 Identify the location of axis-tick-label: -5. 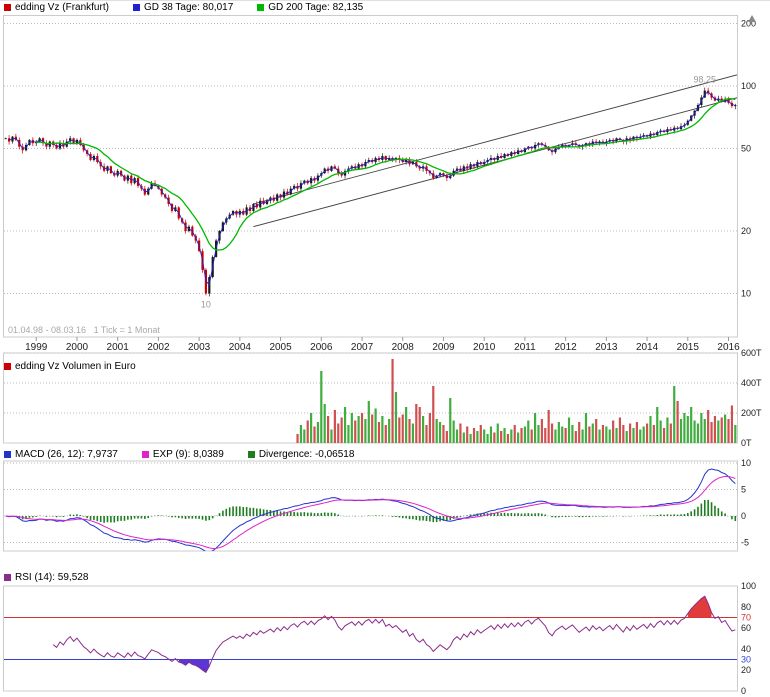
(745, 543).